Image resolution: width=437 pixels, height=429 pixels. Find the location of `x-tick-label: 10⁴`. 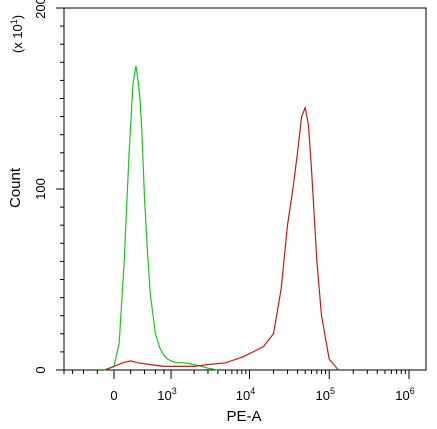

x-tick-label: 10⁴ is located at coordinates (245, 394).